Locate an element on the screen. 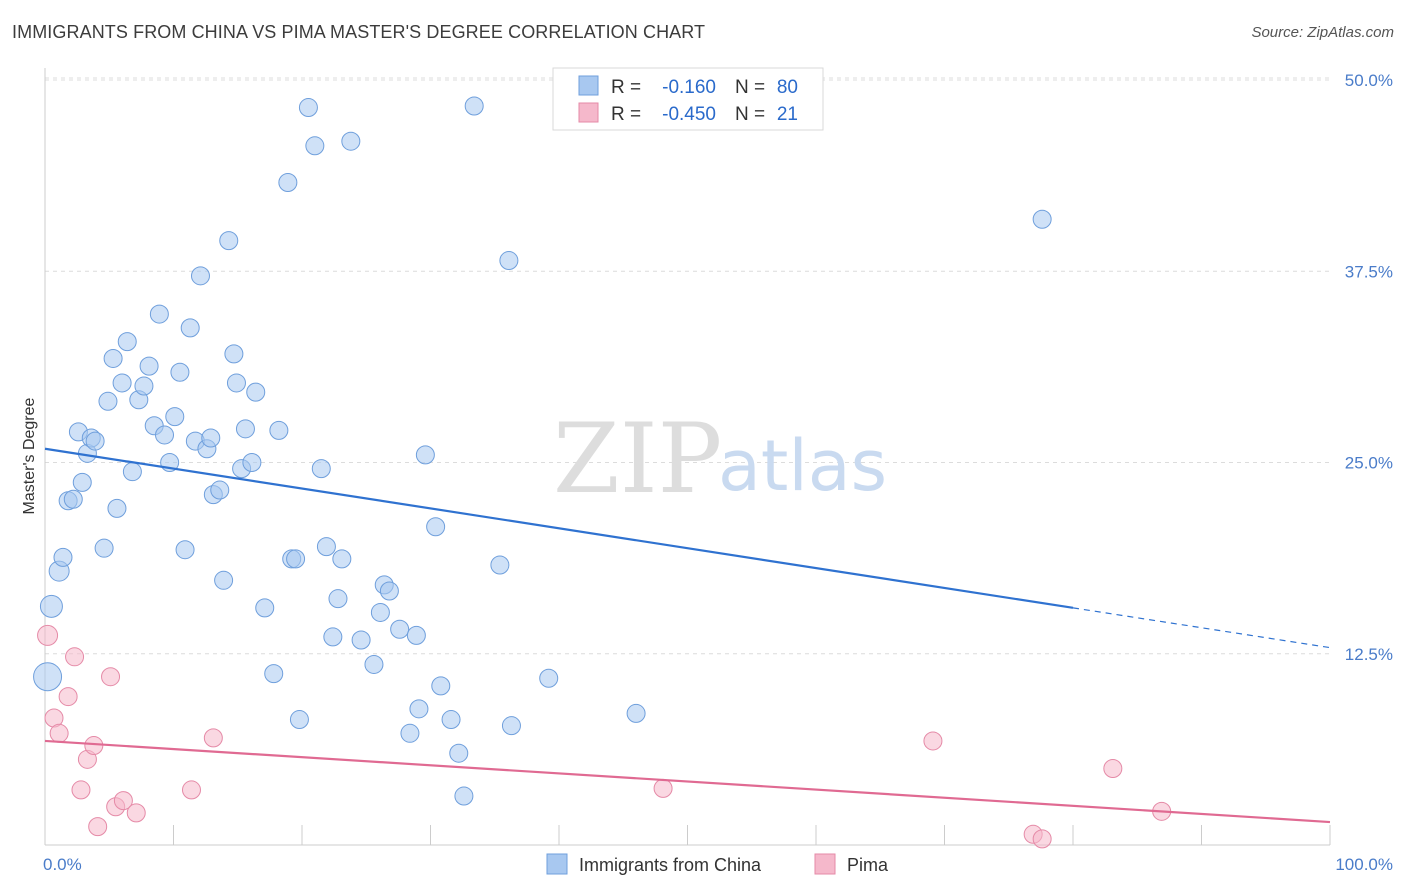  stats-r-label-0: R = is located at coordinates (626, 87).